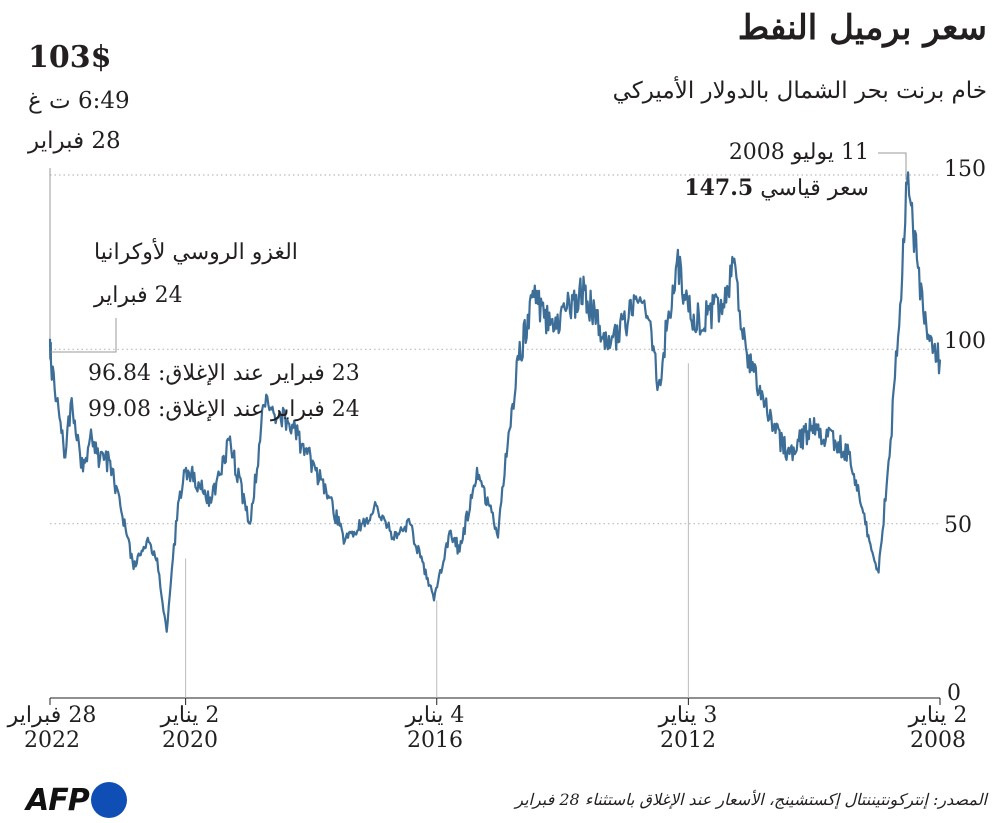  I want to click on chart-title: سعر برميل النفط, so click(862, 28).